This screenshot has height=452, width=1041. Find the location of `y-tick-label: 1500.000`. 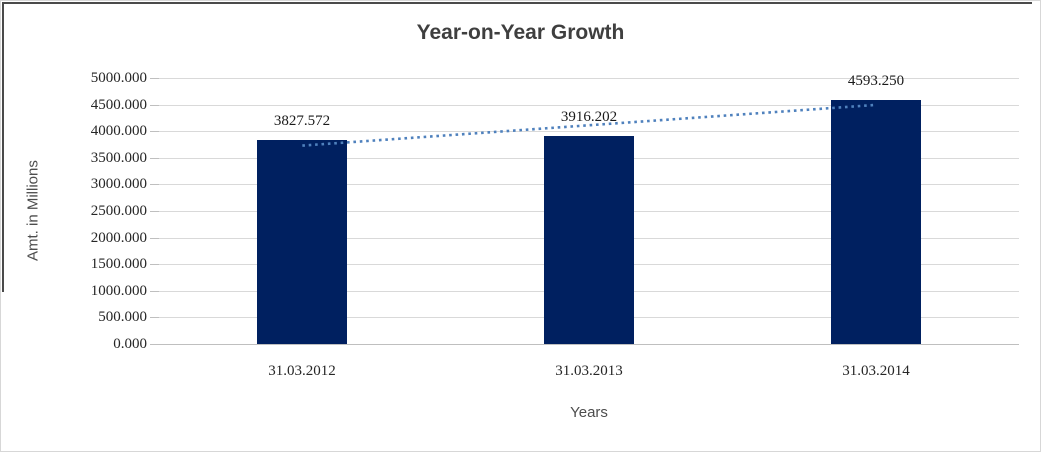

y-tick-label: 1500.000 is located at coordinates (118, 264).